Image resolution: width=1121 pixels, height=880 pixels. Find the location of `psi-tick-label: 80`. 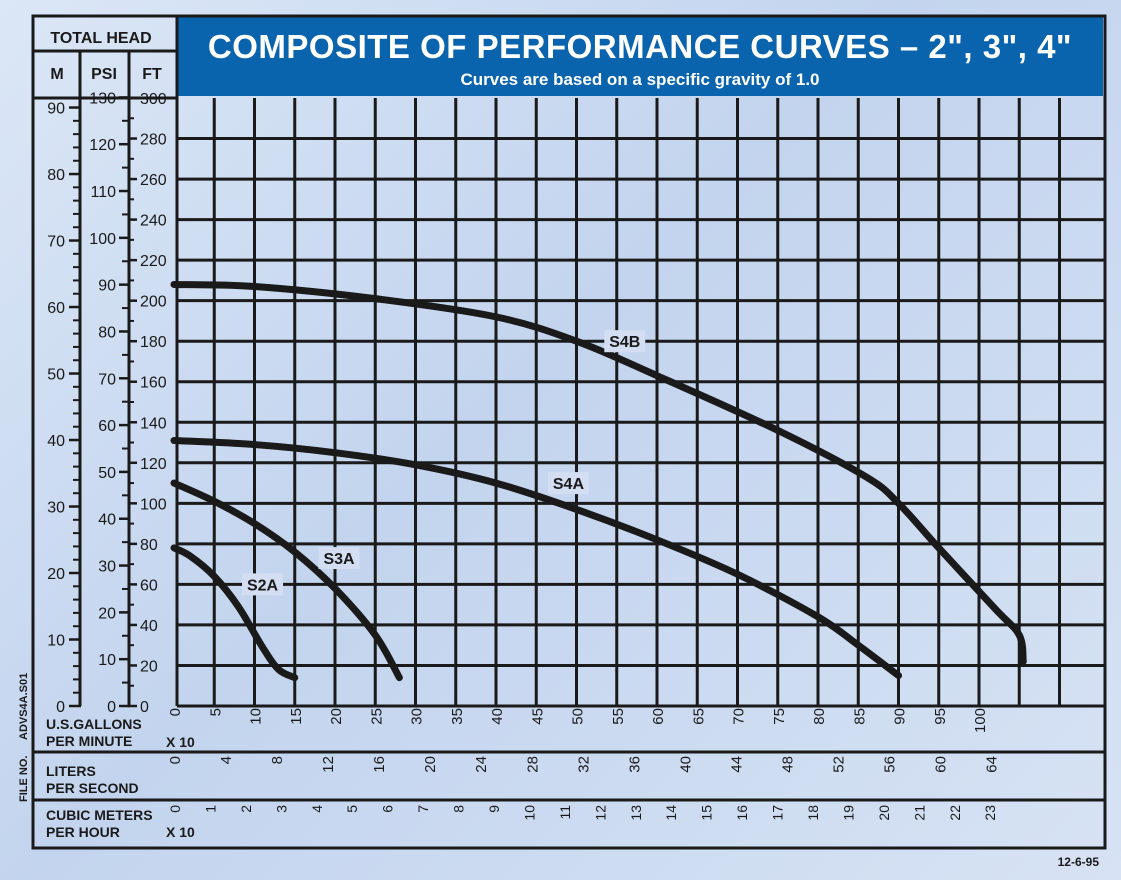

psi-tick-label: 80 is located at coordinates (107, 332).